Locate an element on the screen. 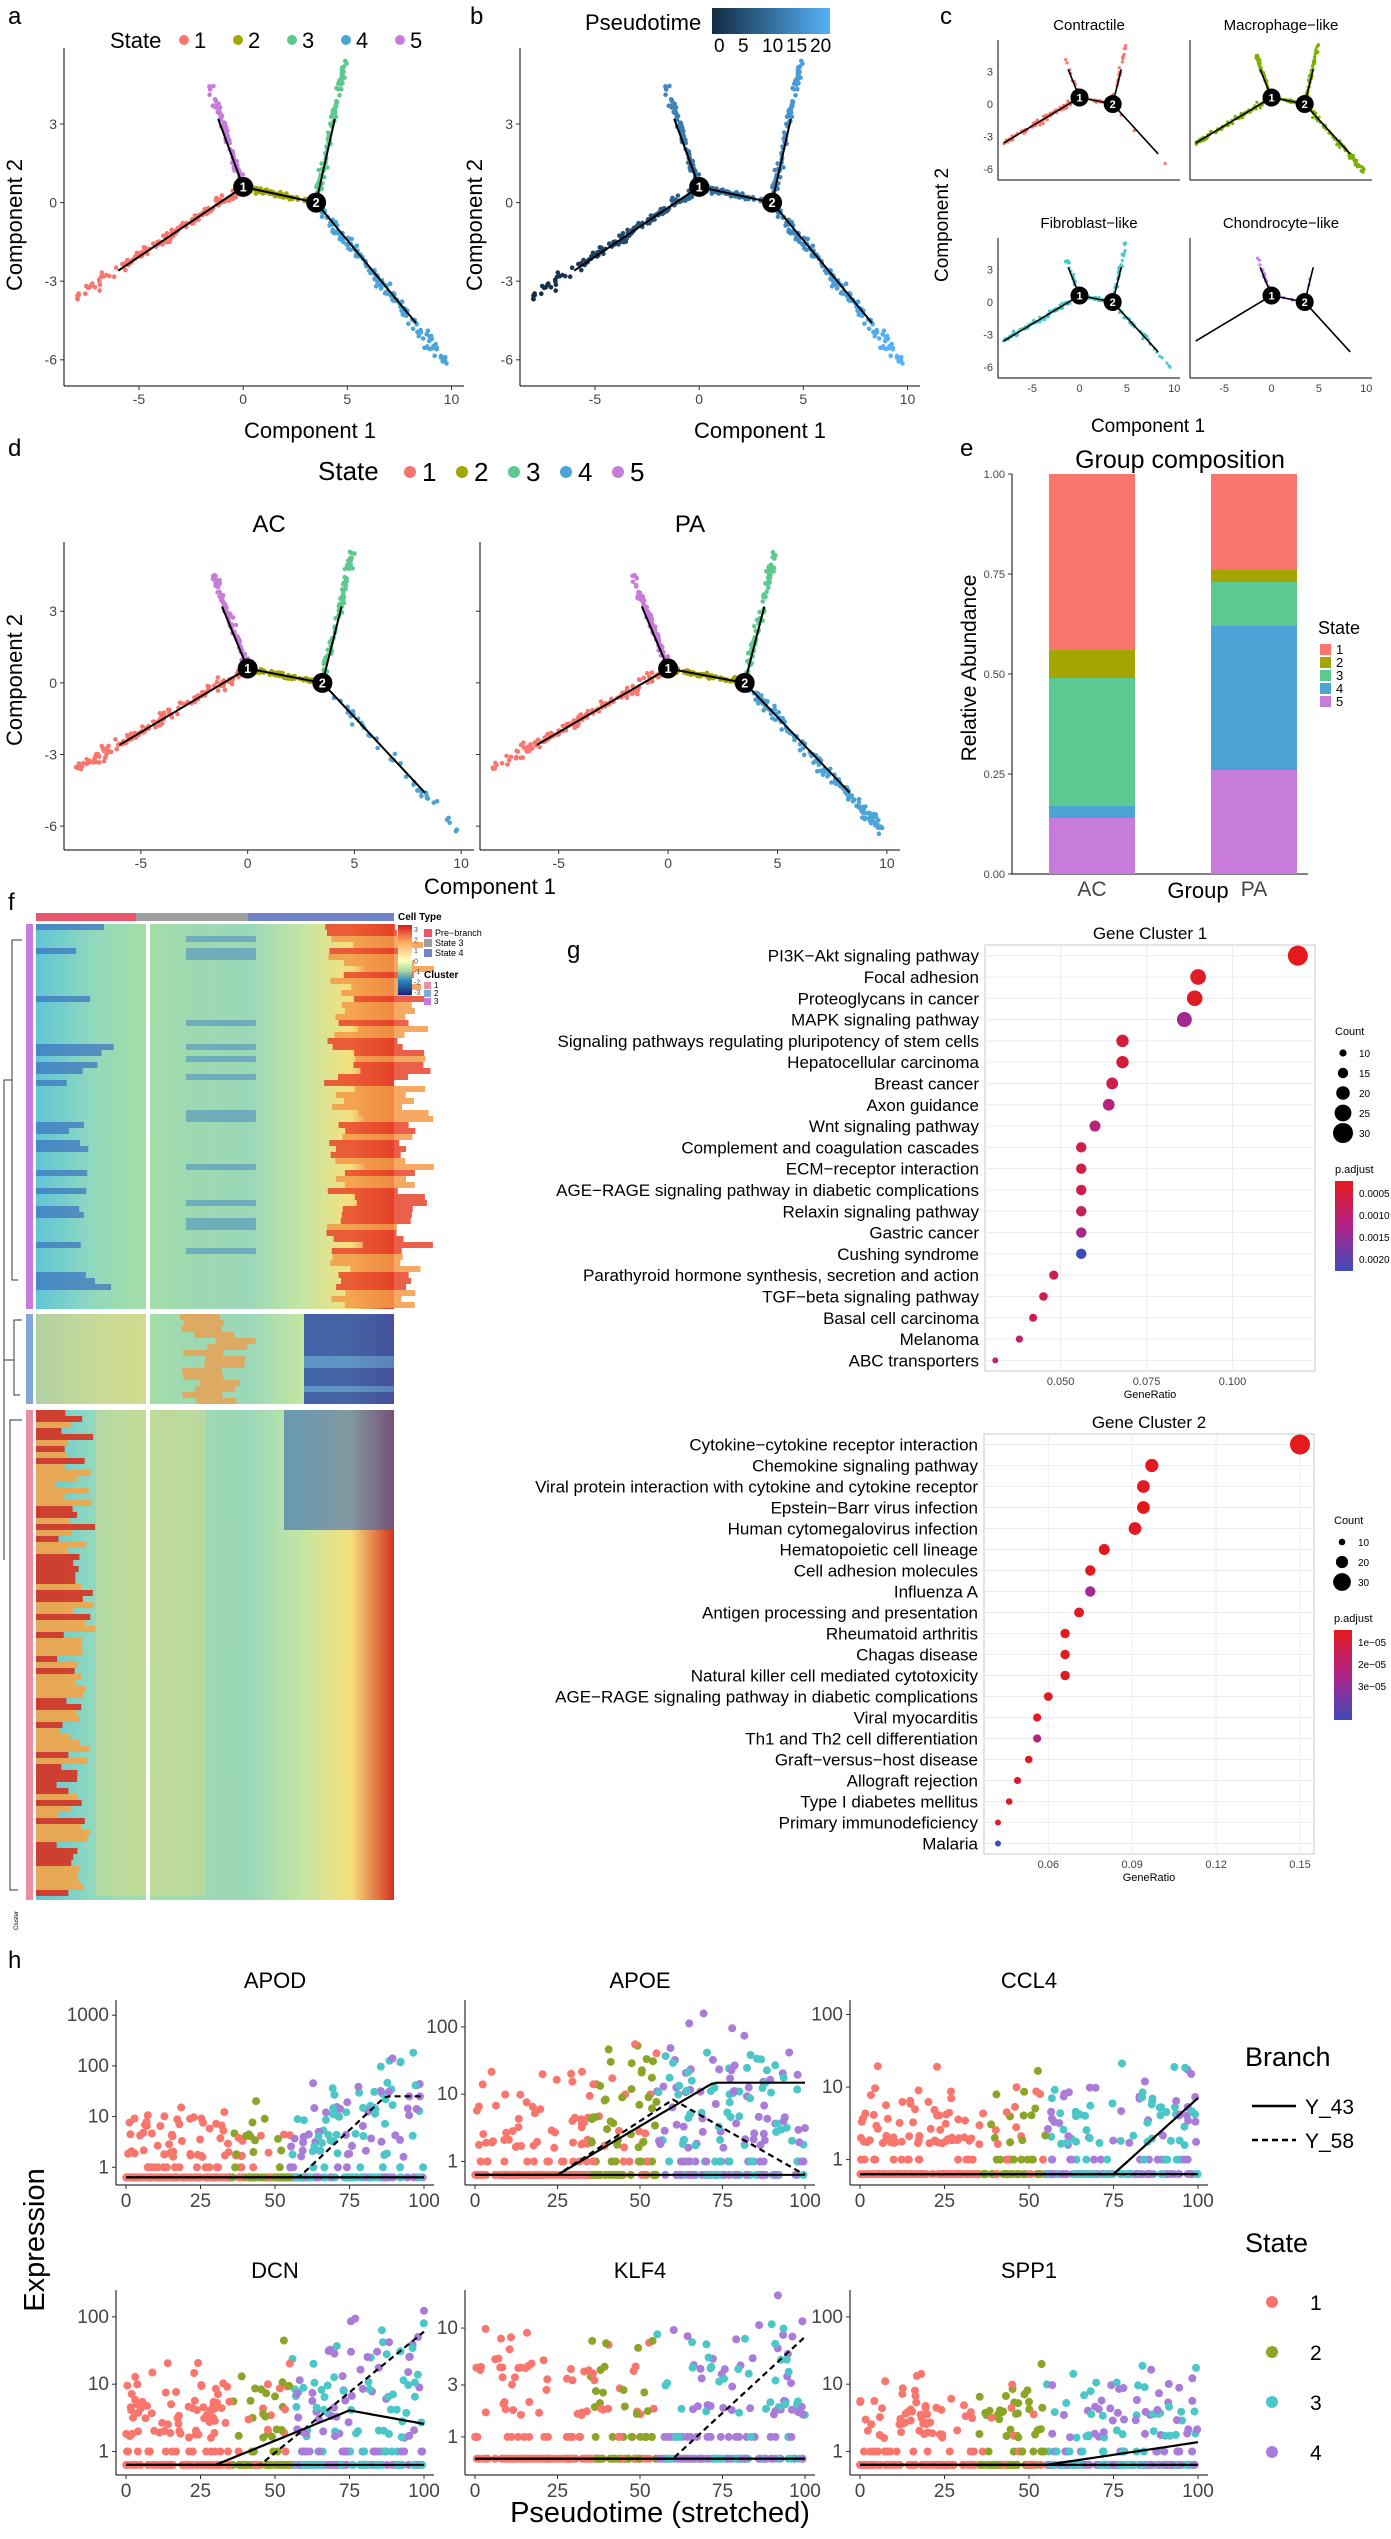  color-legend-label: 0.0005 is located at coordinates (1374, 1194).